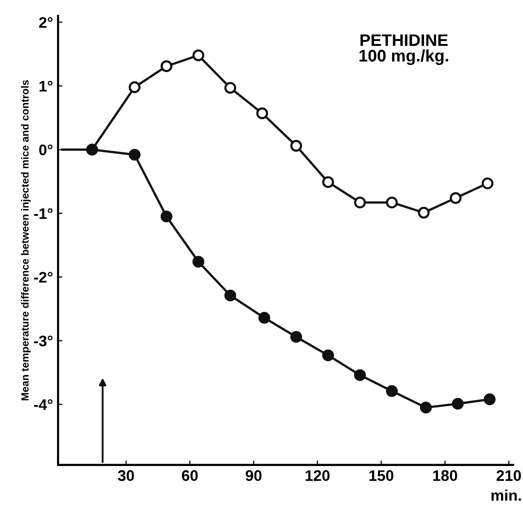 The width and height of the screenshot is (523, 512). Describe the element at coordinates (26, 240) in the screenshot. I see `y-axis-title: Mean temperature difference between injected mice and controls` at that location.